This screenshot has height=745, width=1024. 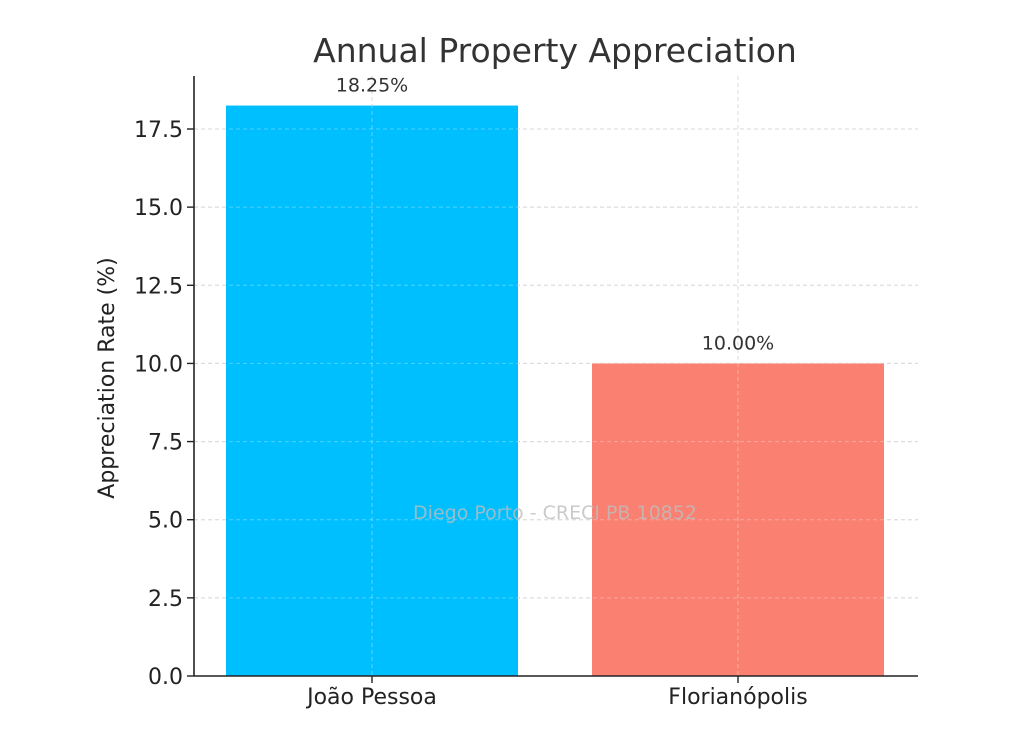 What do you see at coordinates (165, 443) in the screenshot?
I see `y-tick-label: 7.5` at bounding box center [165, 443].